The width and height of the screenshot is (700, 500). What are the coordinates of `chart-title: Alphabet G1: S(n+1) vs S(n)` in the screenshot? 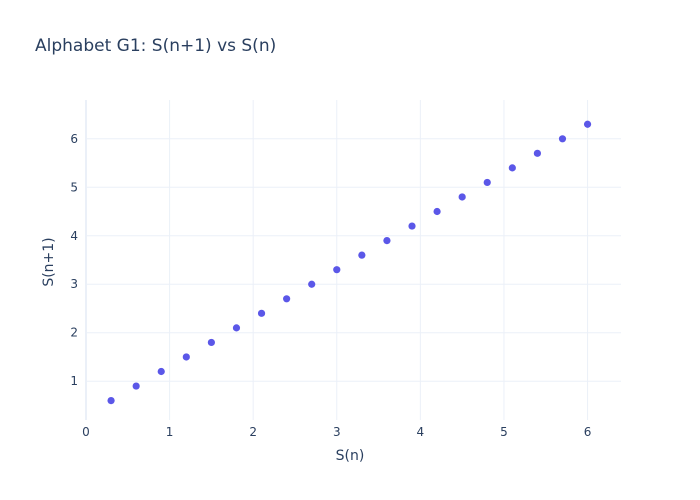 It's located at (155, 46).